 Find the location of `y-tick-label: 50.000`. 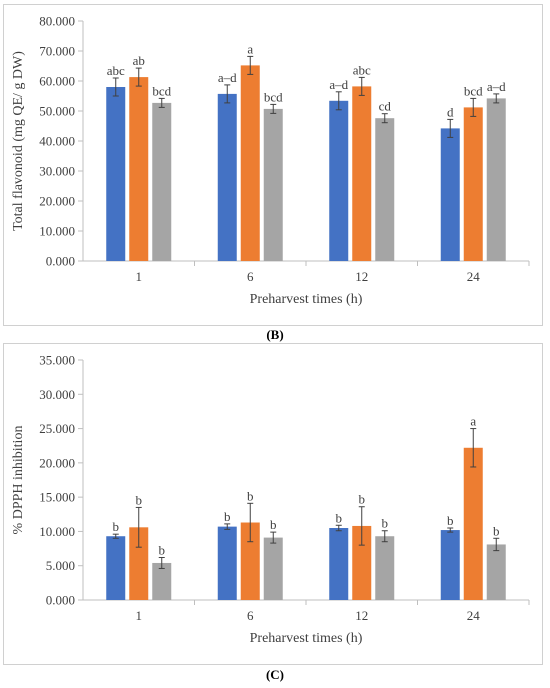

y-tick-label: 50.000 is located at coordinates (57, 111).